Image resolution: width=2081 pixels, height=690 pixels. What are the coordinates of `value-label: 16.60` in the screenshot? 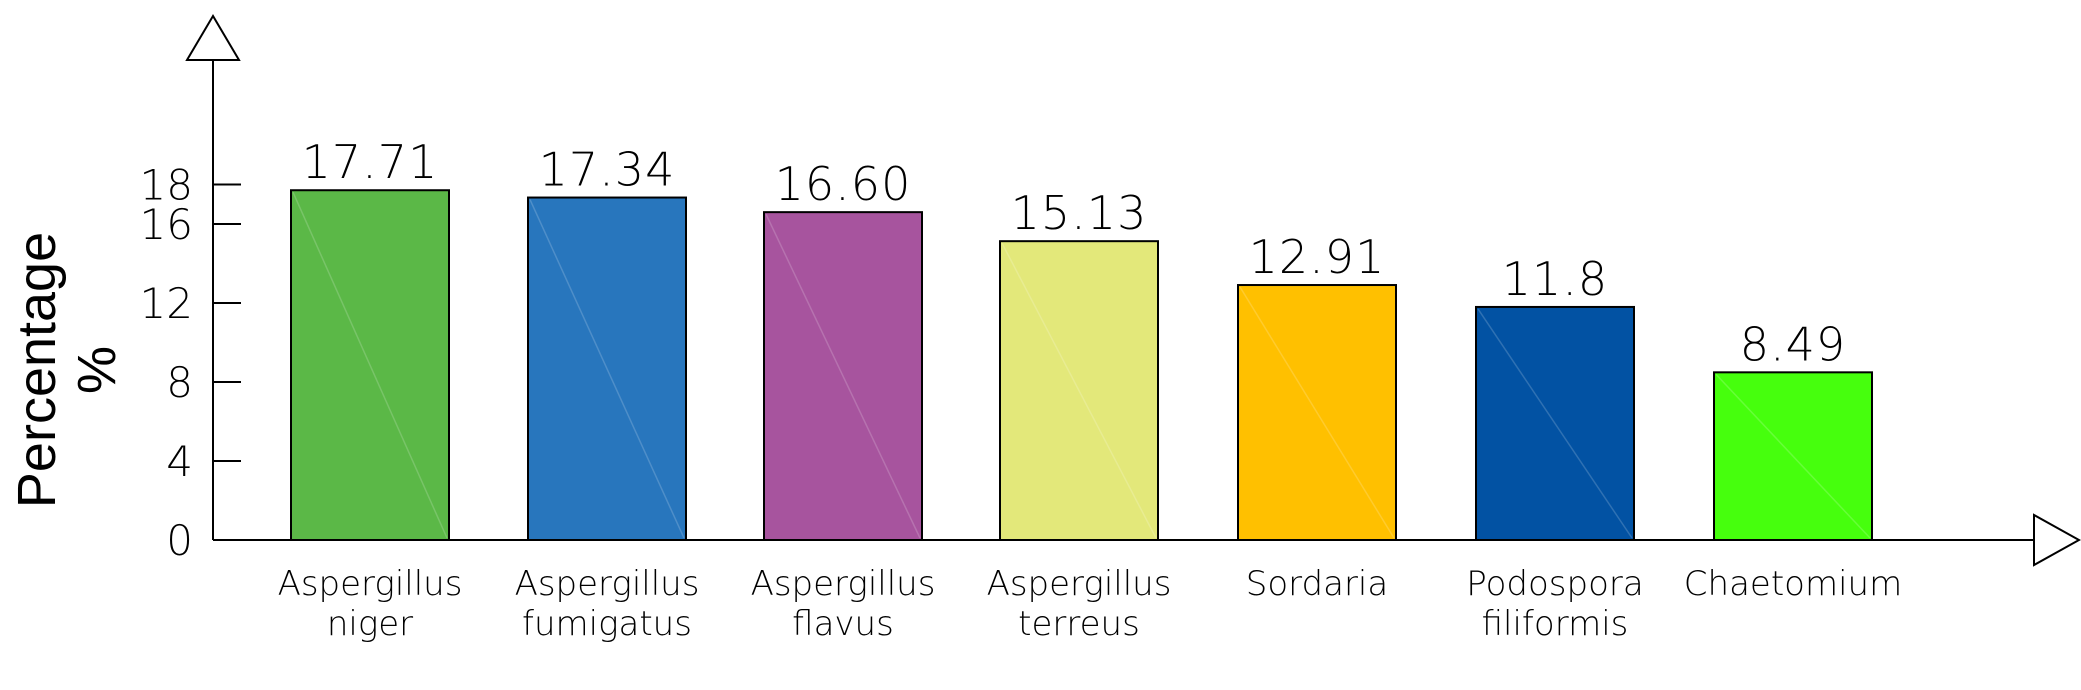 It's located at (843, 184).